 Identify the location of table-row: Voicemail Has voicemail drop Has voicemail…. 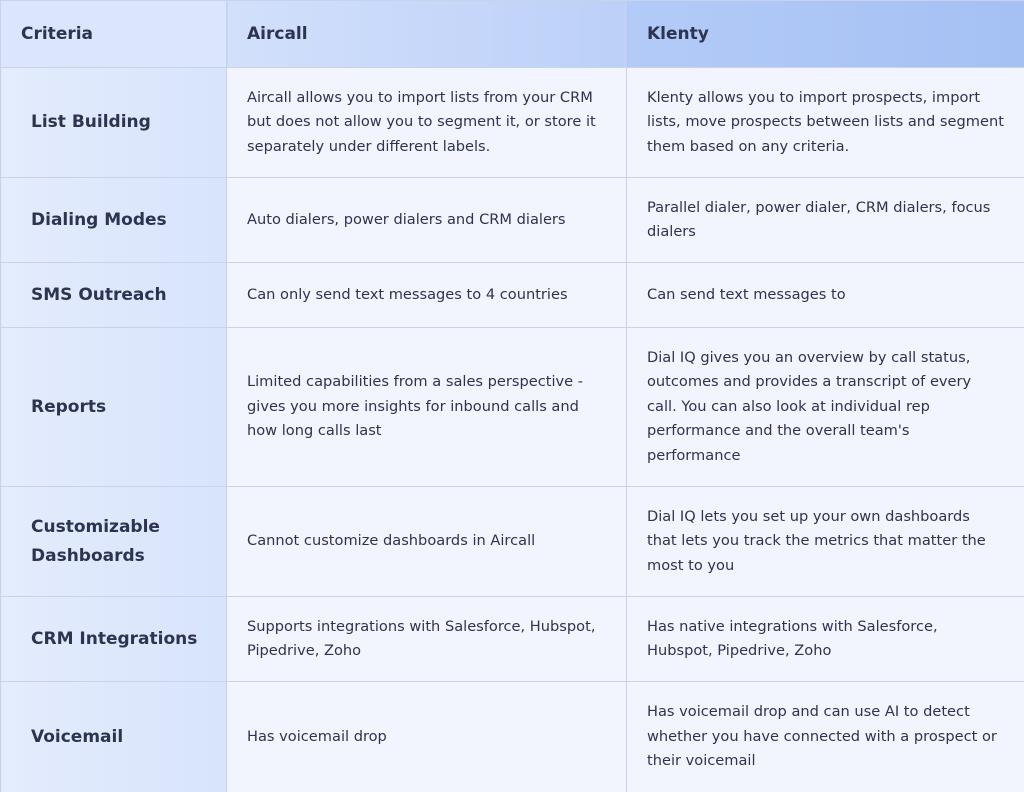
(512, 736).